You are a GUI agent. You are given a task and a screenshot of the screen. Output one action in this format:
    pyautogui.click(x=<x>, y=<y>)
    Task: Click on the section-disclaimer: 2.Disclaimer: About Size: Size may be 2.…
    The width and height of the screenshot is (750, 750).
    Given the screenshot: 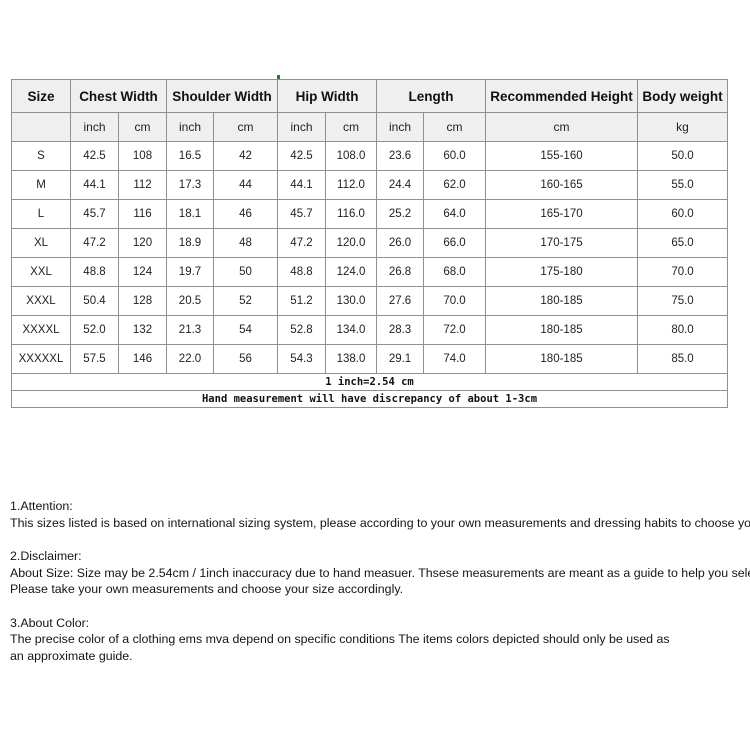 What is the action you would take?
    pyautogui.click(x=380, y=573)
    